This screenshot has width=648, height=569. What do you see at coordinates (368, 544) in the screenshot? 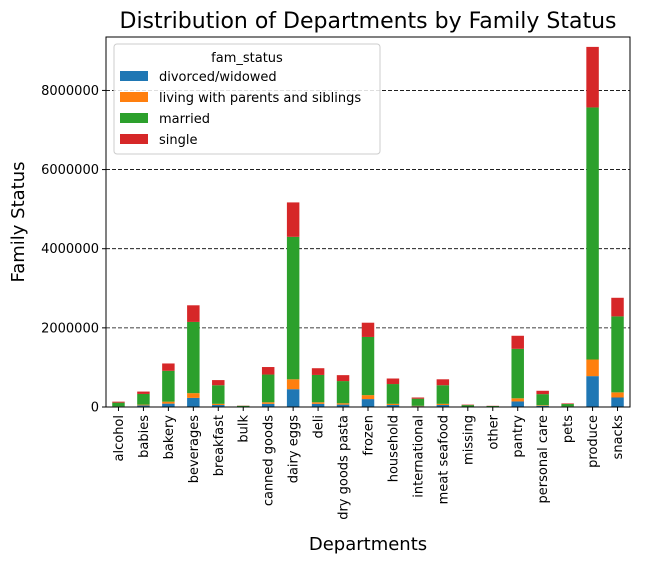
I see `x-axis-label: Departments` at bounding box center [368, 544].